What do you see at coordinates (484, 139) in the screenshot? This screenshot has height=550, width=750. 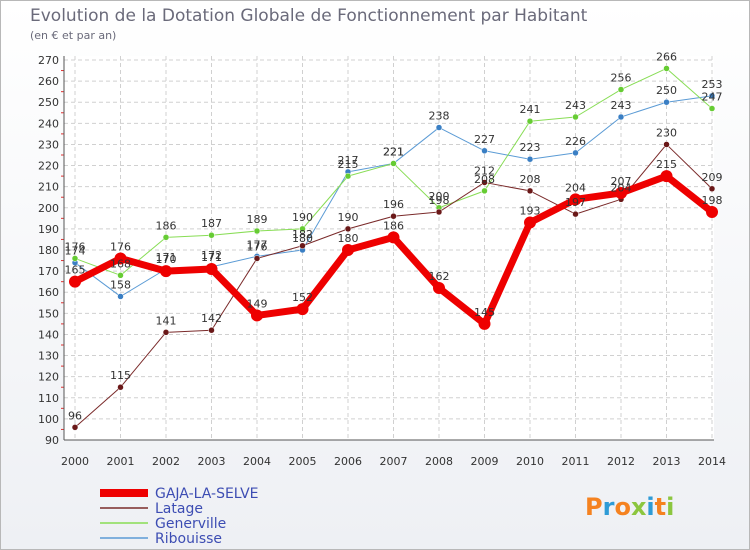 I see `data-label: 227` at bounding box center [484, 139].